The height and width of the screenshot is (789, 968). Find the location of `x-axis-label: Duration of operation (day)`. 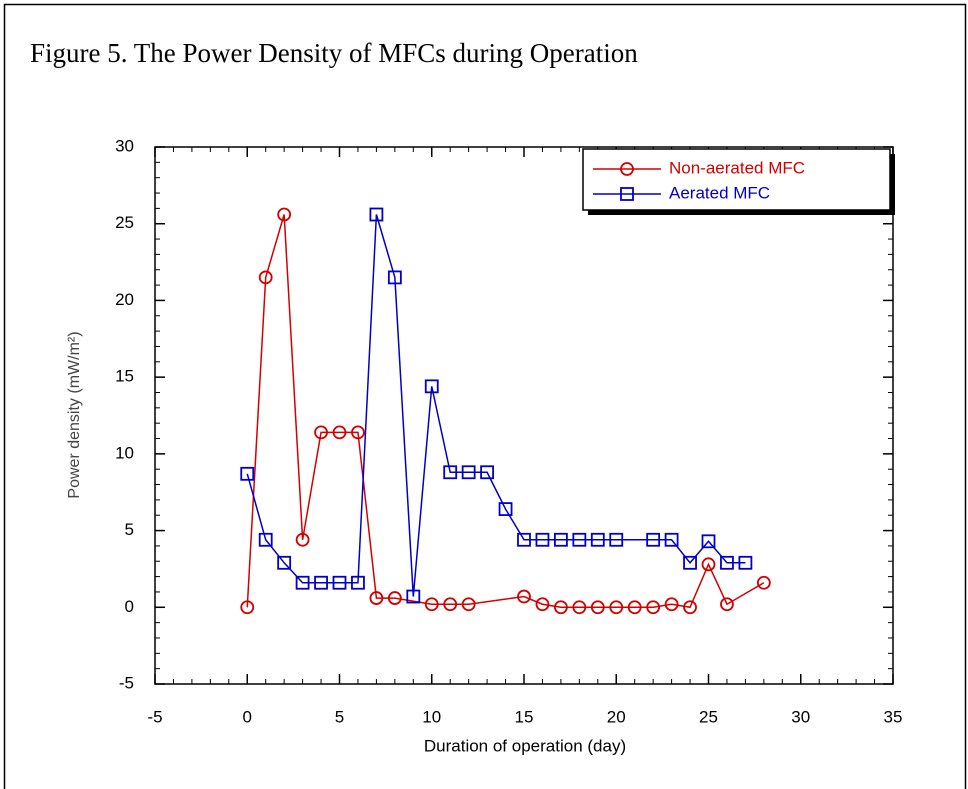

x-axis-label: Duration of operation (day) is located at coordinates (525, 745).